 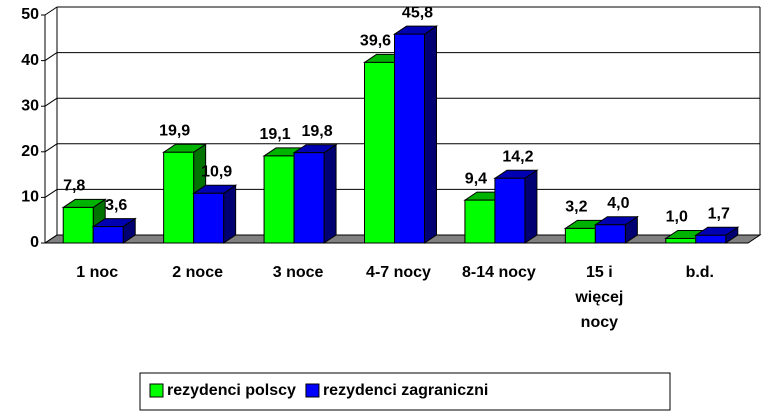 I want to click on data-label: 14,2, so click(x=517, y=156).